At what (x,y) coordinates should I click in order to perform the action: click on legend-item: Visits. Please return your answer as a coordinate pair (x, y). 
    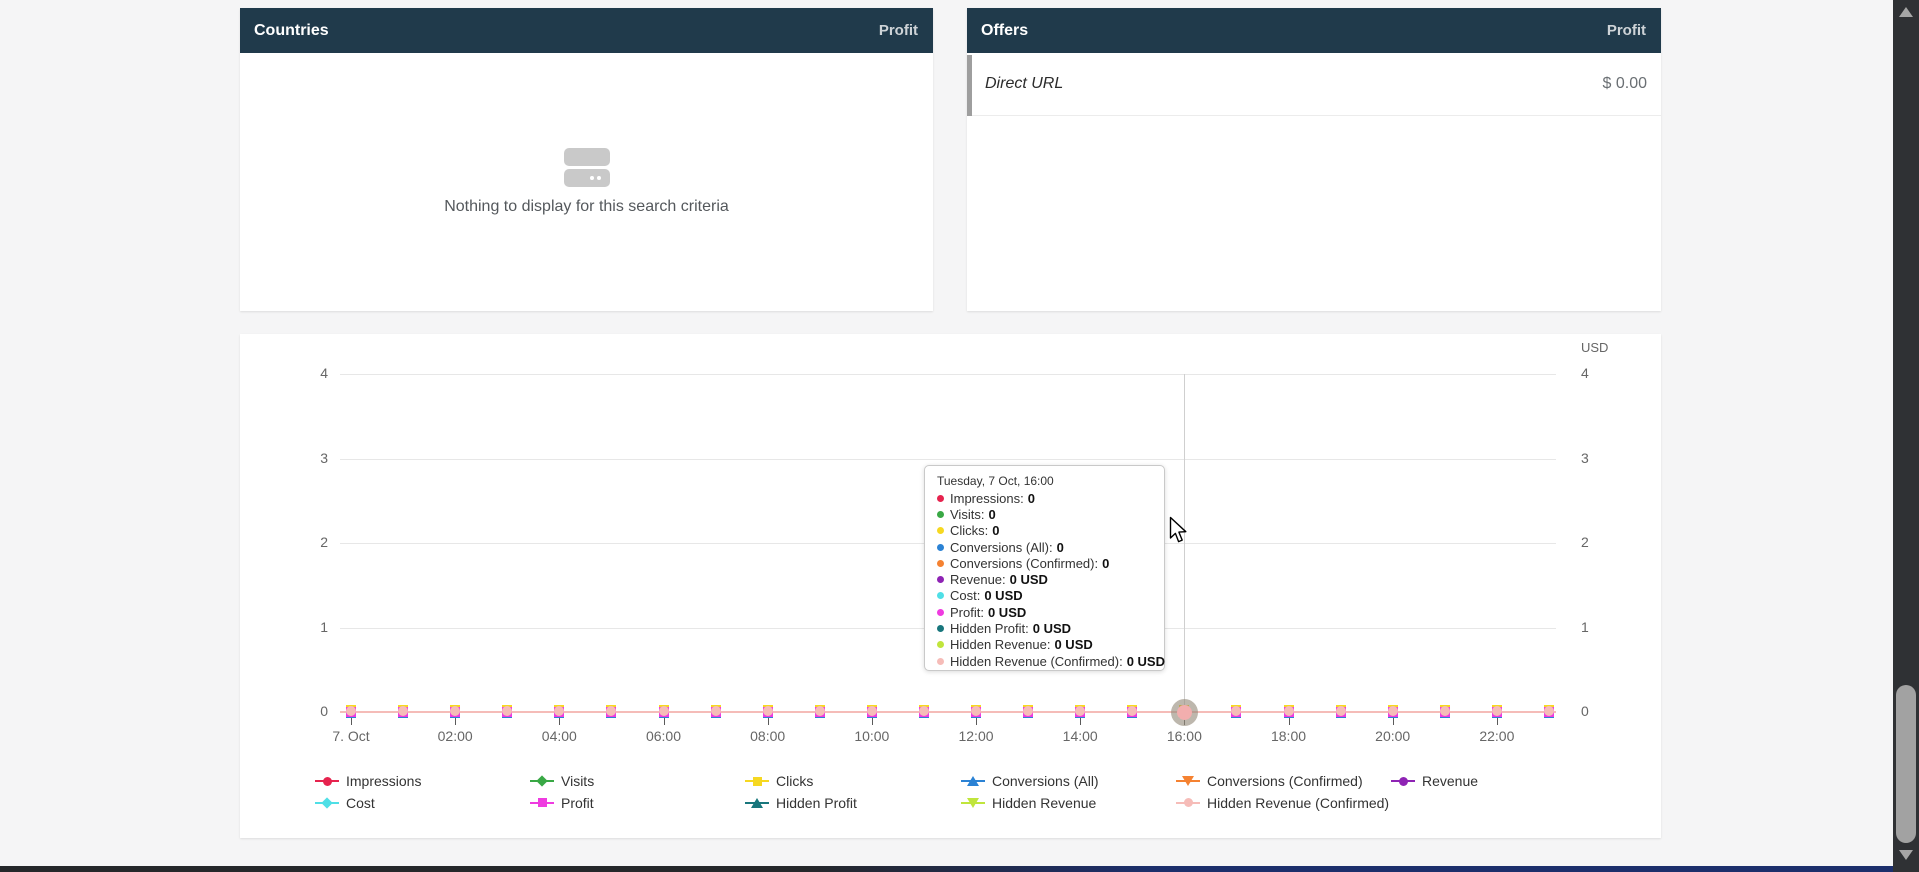
    Looking at the image, I should click on (562, 781).